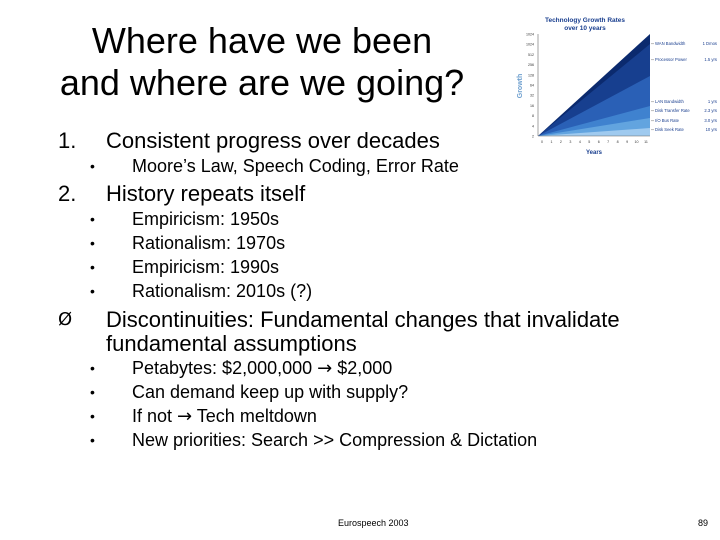 The width and height of the screenshot is (720, 540). I want to click on chart-ytick-label: 512, so click(531, 55).